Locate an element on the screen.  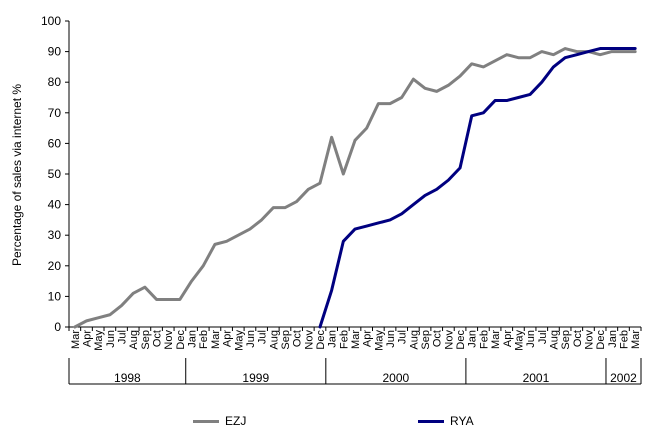
y-tick-label: 0 is located at coordinates (57, 327).